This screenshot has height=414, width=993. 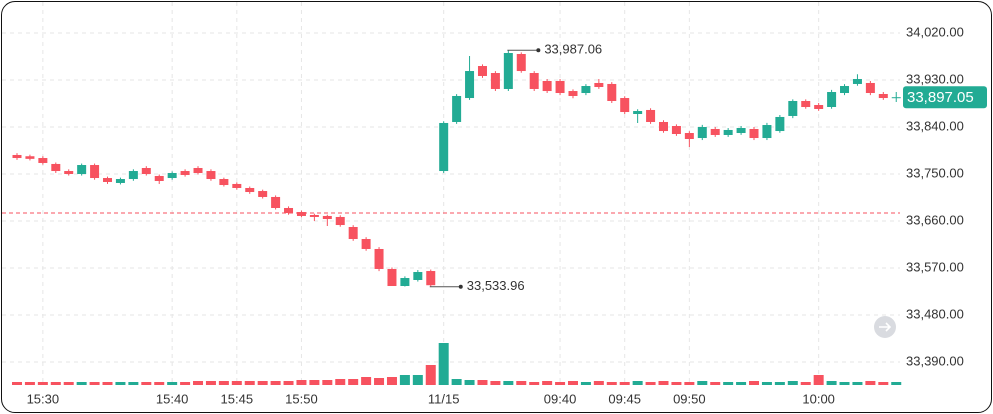 What do you see at coordinates (444, 398) in the screenshot?
I see `x-tick-label: 11/15` at bounding box center [444, 398].